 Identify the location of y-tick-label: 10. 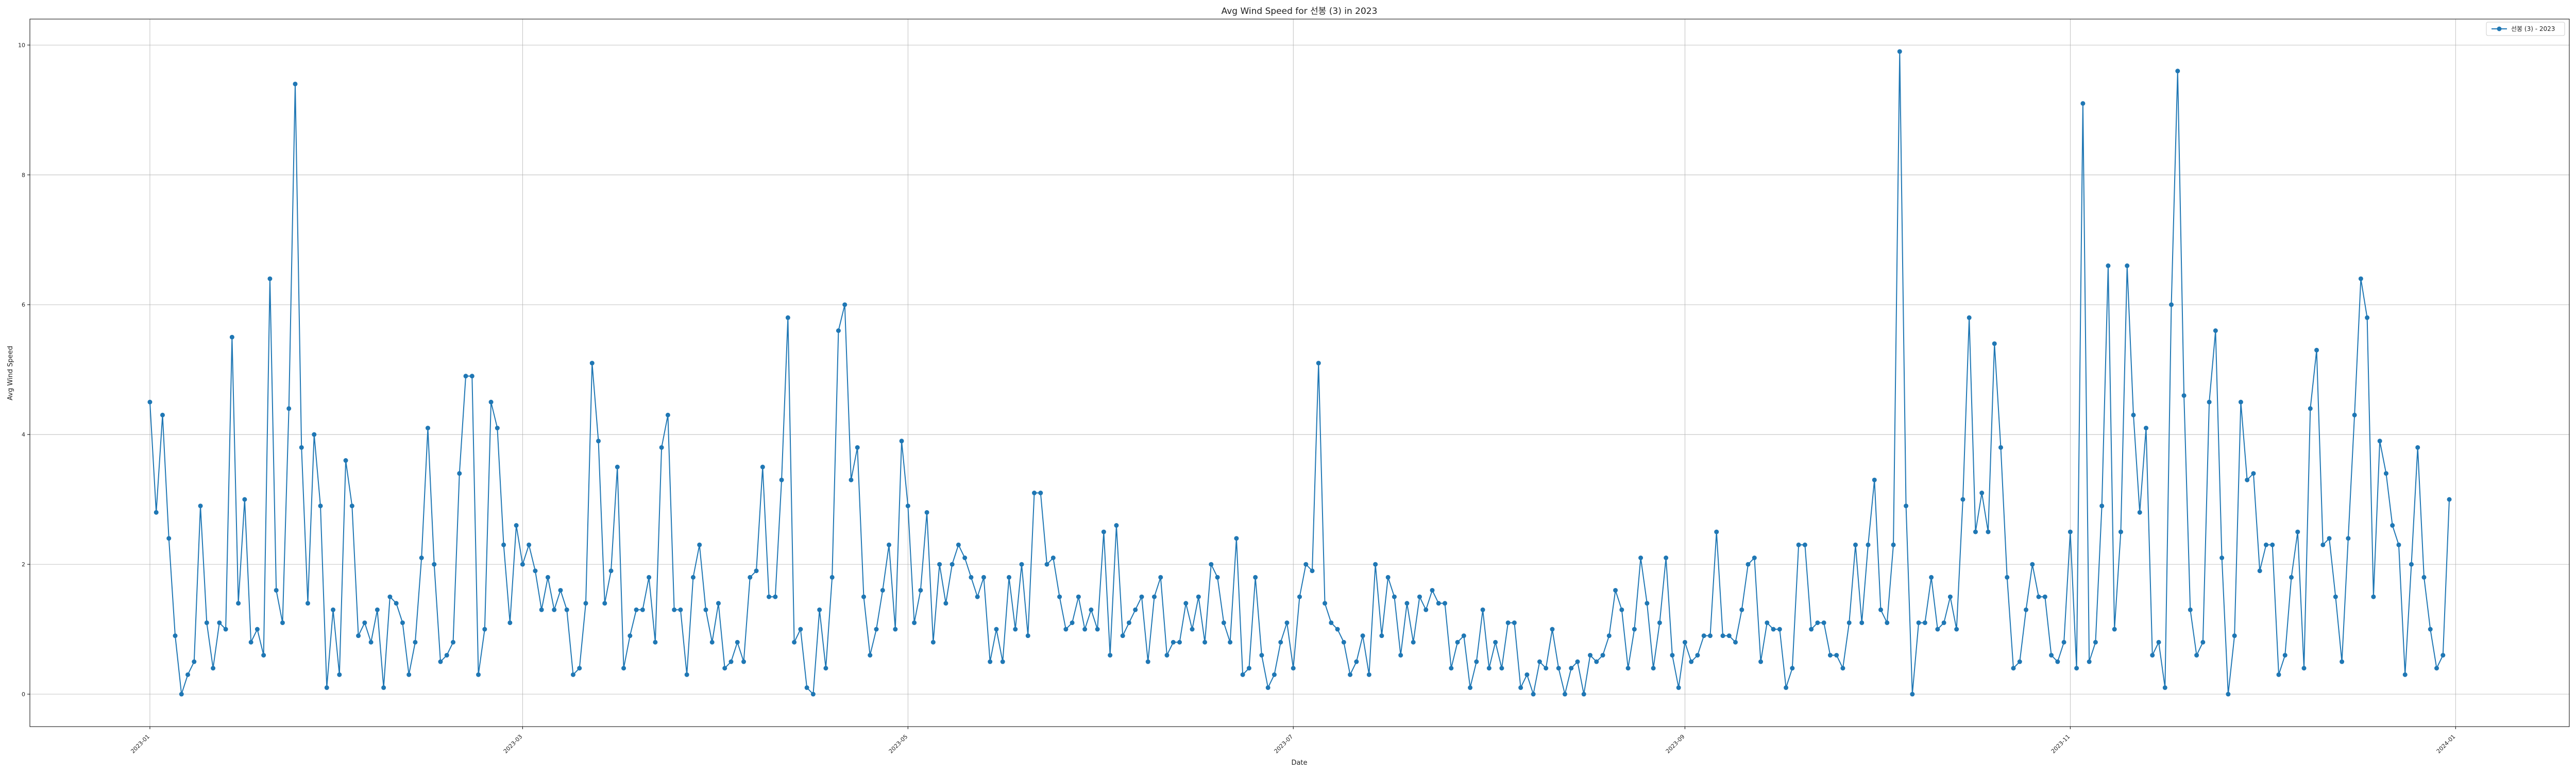
(21, 45).